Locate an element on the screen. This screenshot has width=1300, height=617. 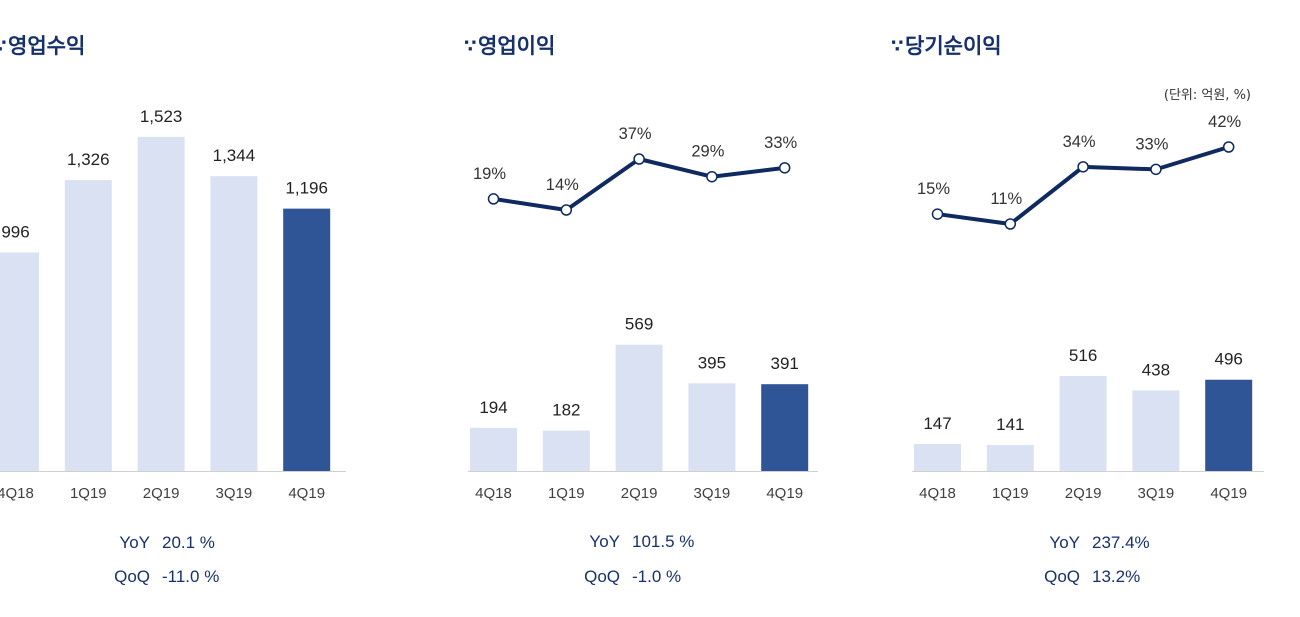
qoq-value: -1.0 % is located at coordinates (656, 576).